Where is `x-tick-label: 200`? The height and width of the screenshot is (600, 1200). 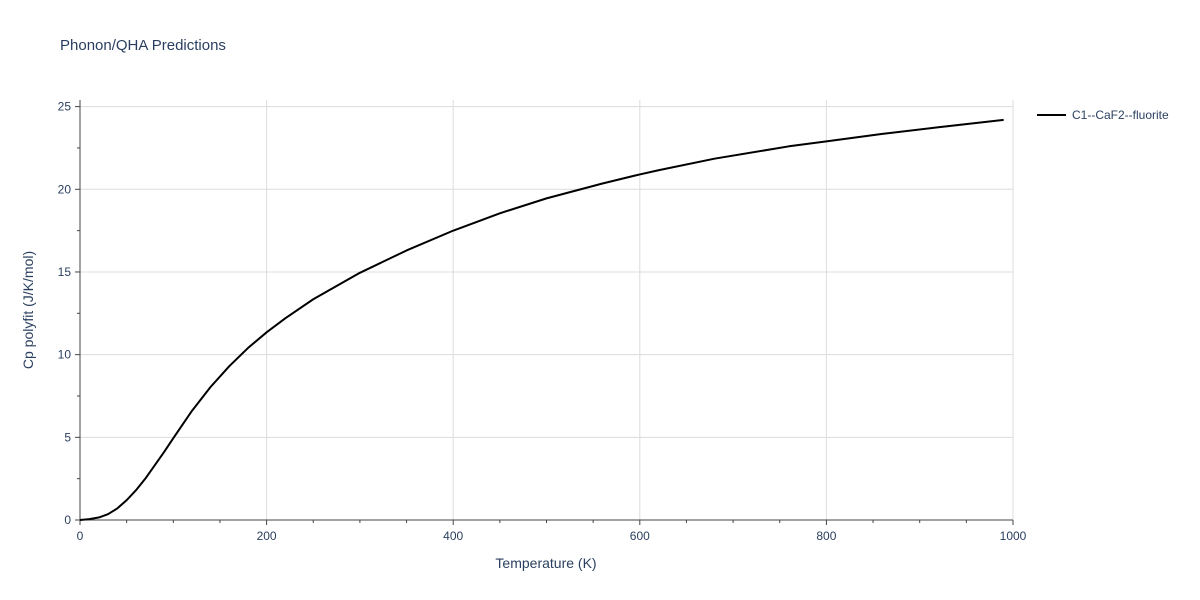
x-tick-label: 200 is located at coordinates (267, 536).